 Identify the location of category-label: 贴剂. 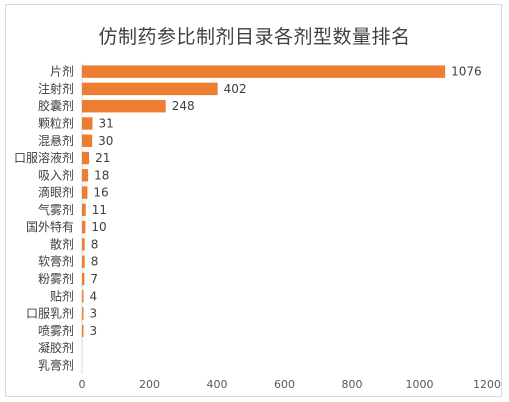
(62, 295).